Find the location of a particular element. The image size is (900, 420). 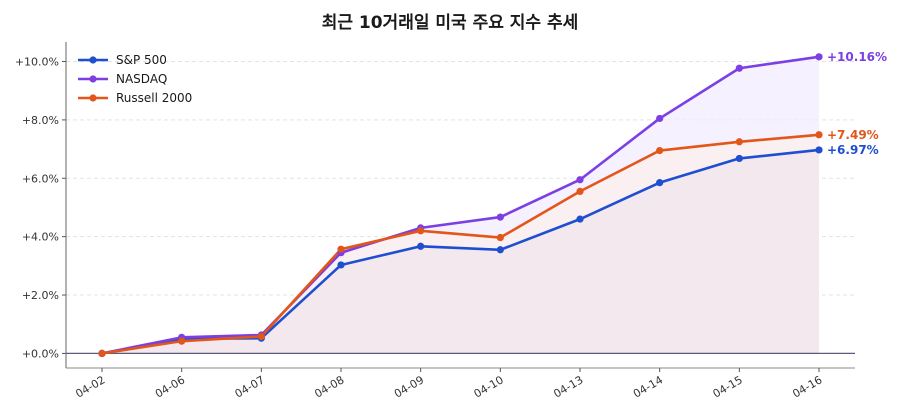

x-tick-label: 04-09 is located at coordinates (409, 386).